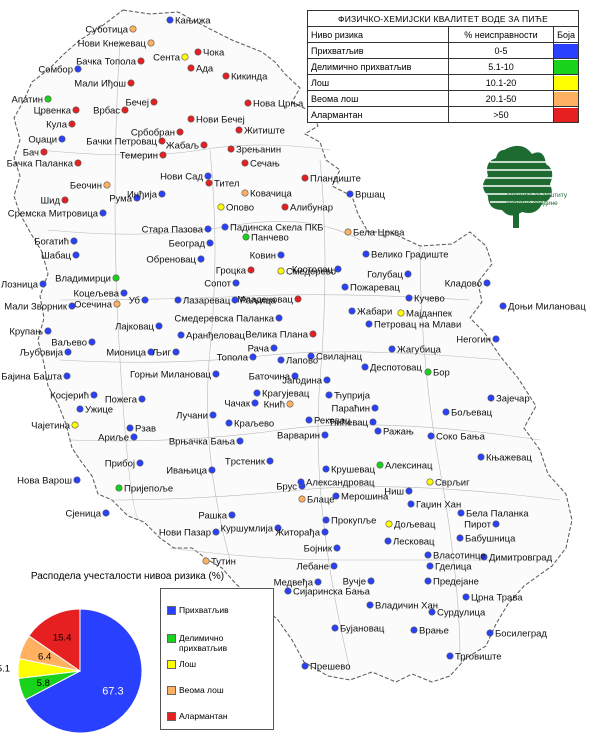 The height and width of the screenshot is (751, 592). Describe the element at coordinates (161, 353) in the screenshot. I see `place-label: Љиг` at that location.